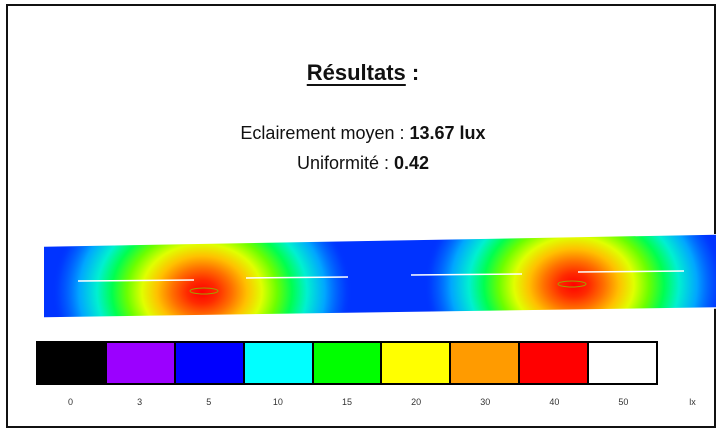  I want to click on legend-label-10: 10, so click(277, 402).